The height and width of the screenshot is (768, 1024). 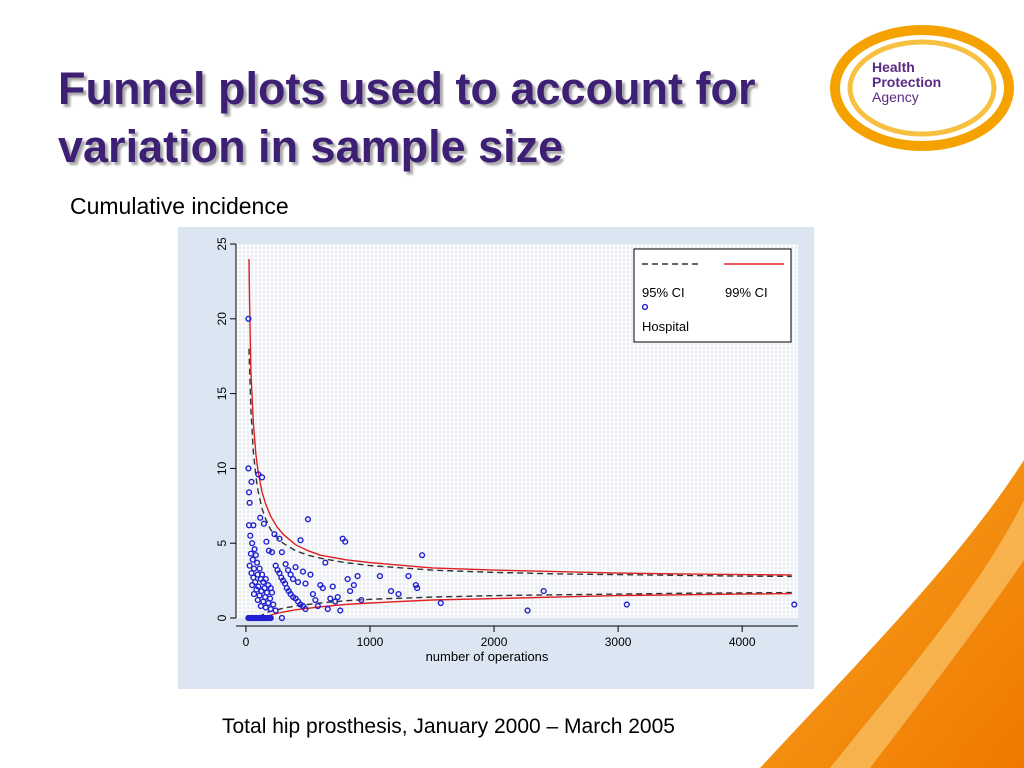 I want to click on logo-line-agency: Agency, so click(x=895, y=97).